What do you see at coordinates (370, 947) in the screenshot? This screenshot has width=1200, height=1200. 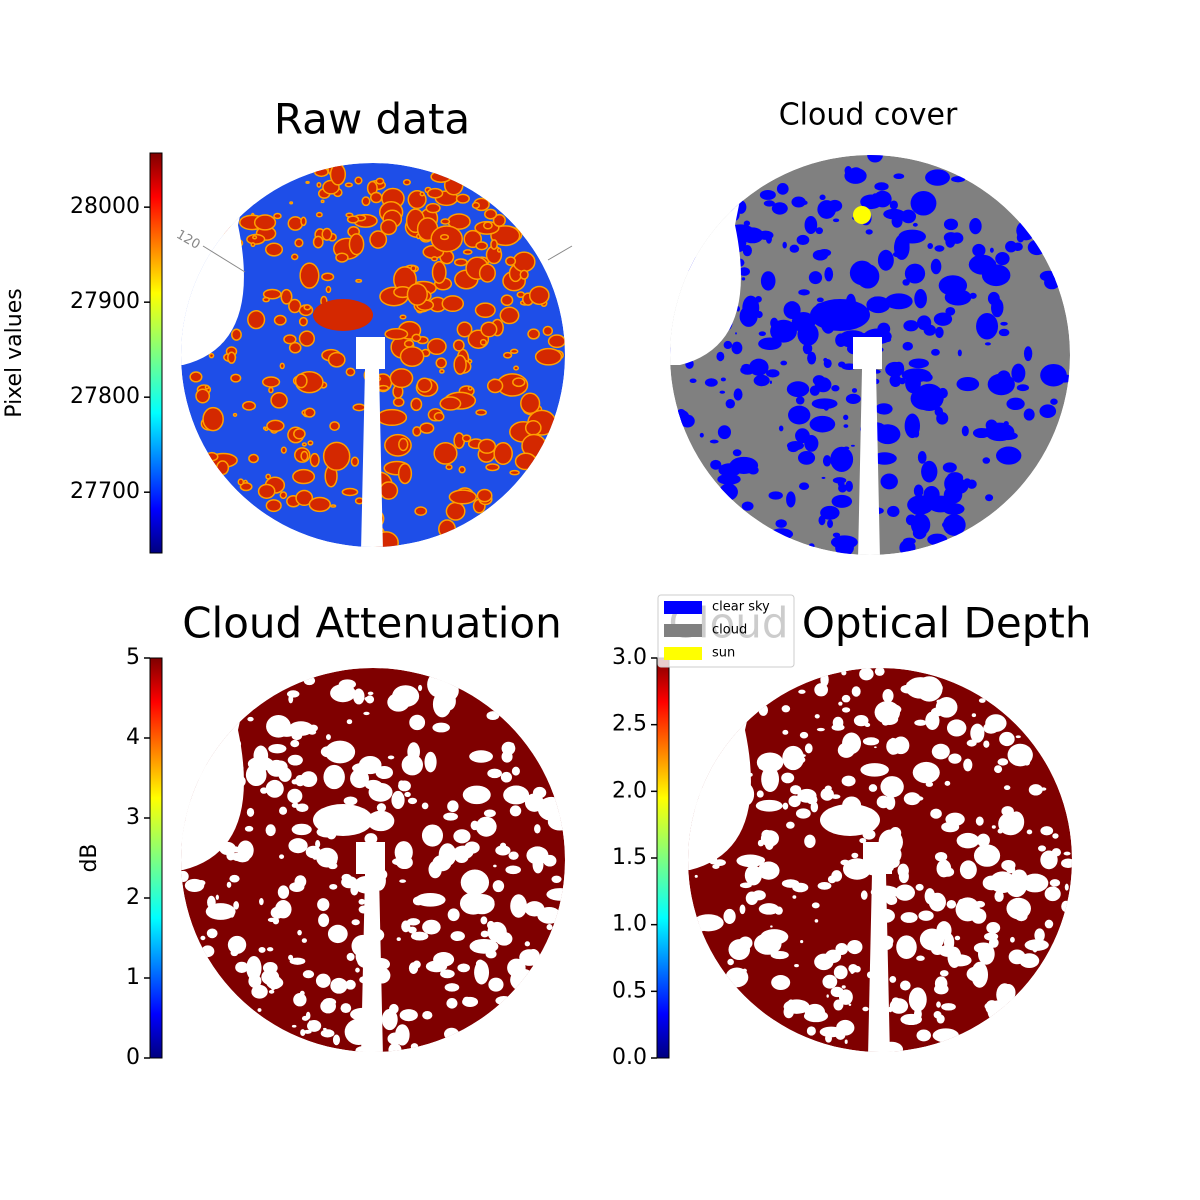 I see `pole` at bounding box center [370, 947].